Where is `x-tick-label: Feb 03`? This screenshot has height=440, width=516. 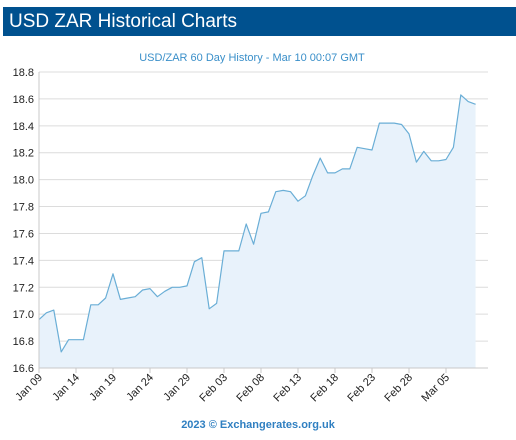 x-tick-label: Feb 03 is located at coordinates (213, 388).